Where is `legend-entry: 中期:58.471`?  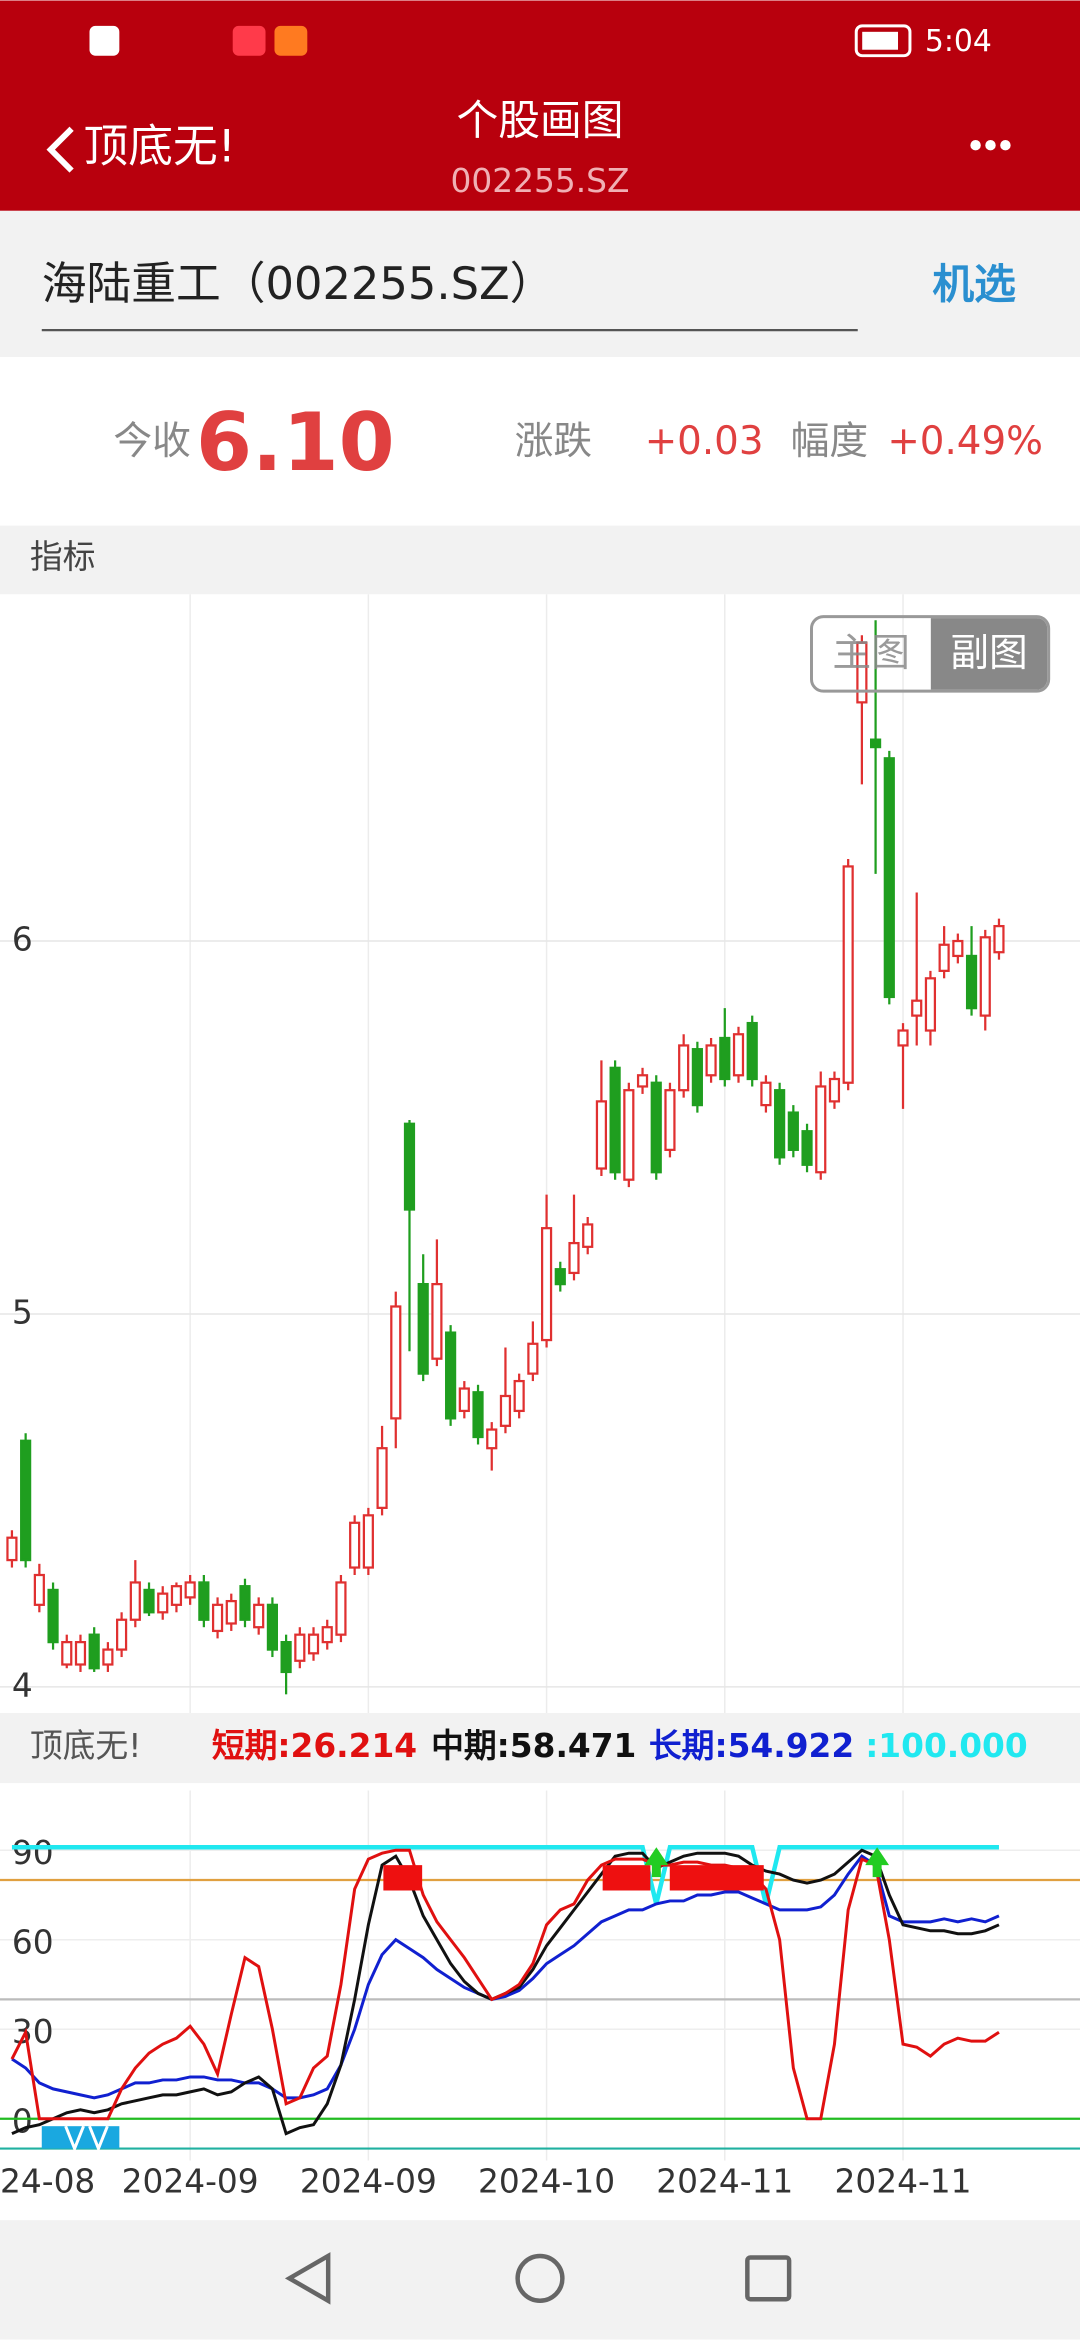 legend-entry: 中期:58.471 is located at coordinates (533, 1746).